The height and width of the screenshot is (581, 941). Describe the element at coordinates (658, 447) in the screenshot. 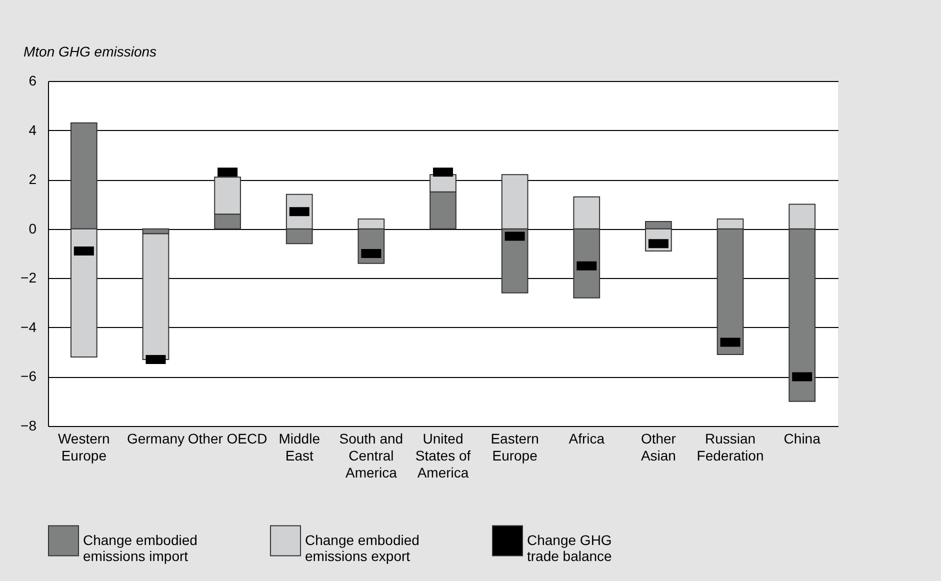

I see `x-tick-label: Other Asian` at that location.